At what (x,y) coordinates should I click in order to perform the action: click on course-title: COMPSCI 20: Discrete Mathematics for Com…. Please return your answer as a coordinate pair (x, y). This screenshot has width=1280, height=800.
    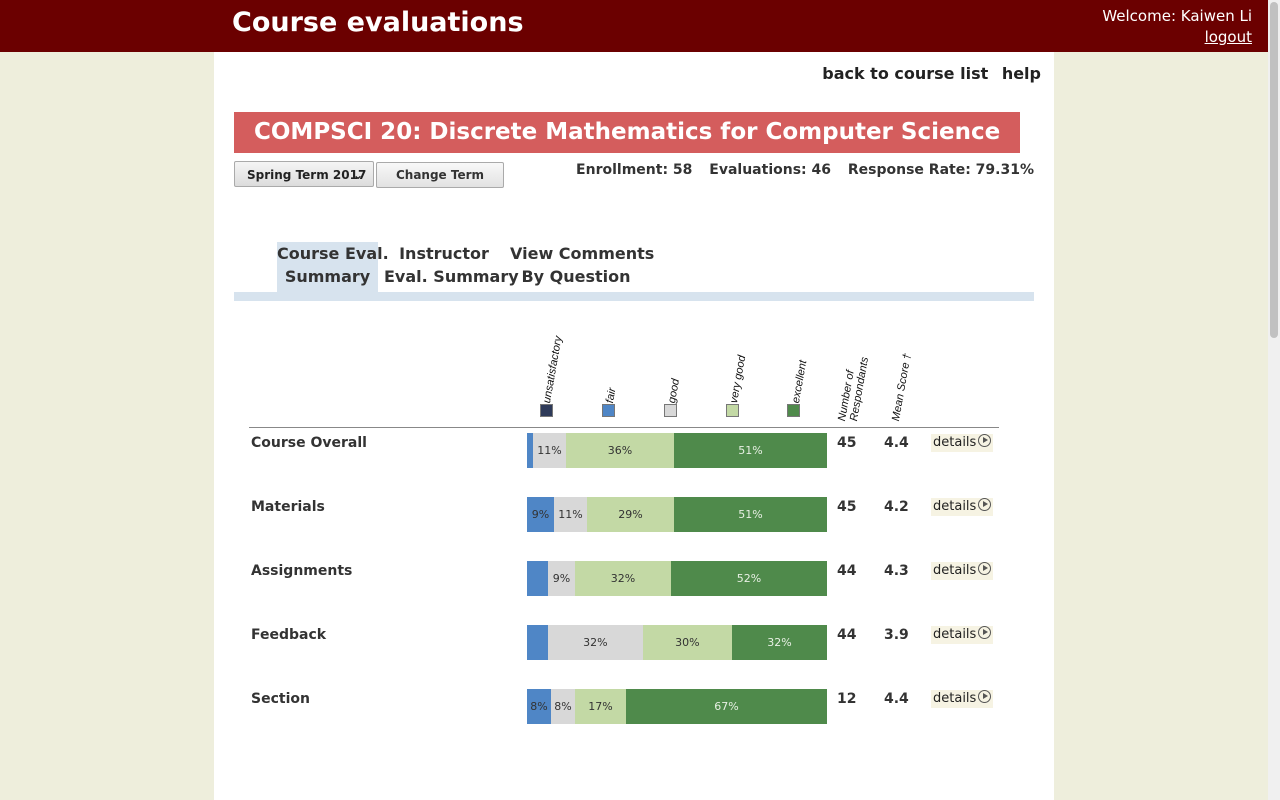
    Looking at the image, I should click on (627, 132).